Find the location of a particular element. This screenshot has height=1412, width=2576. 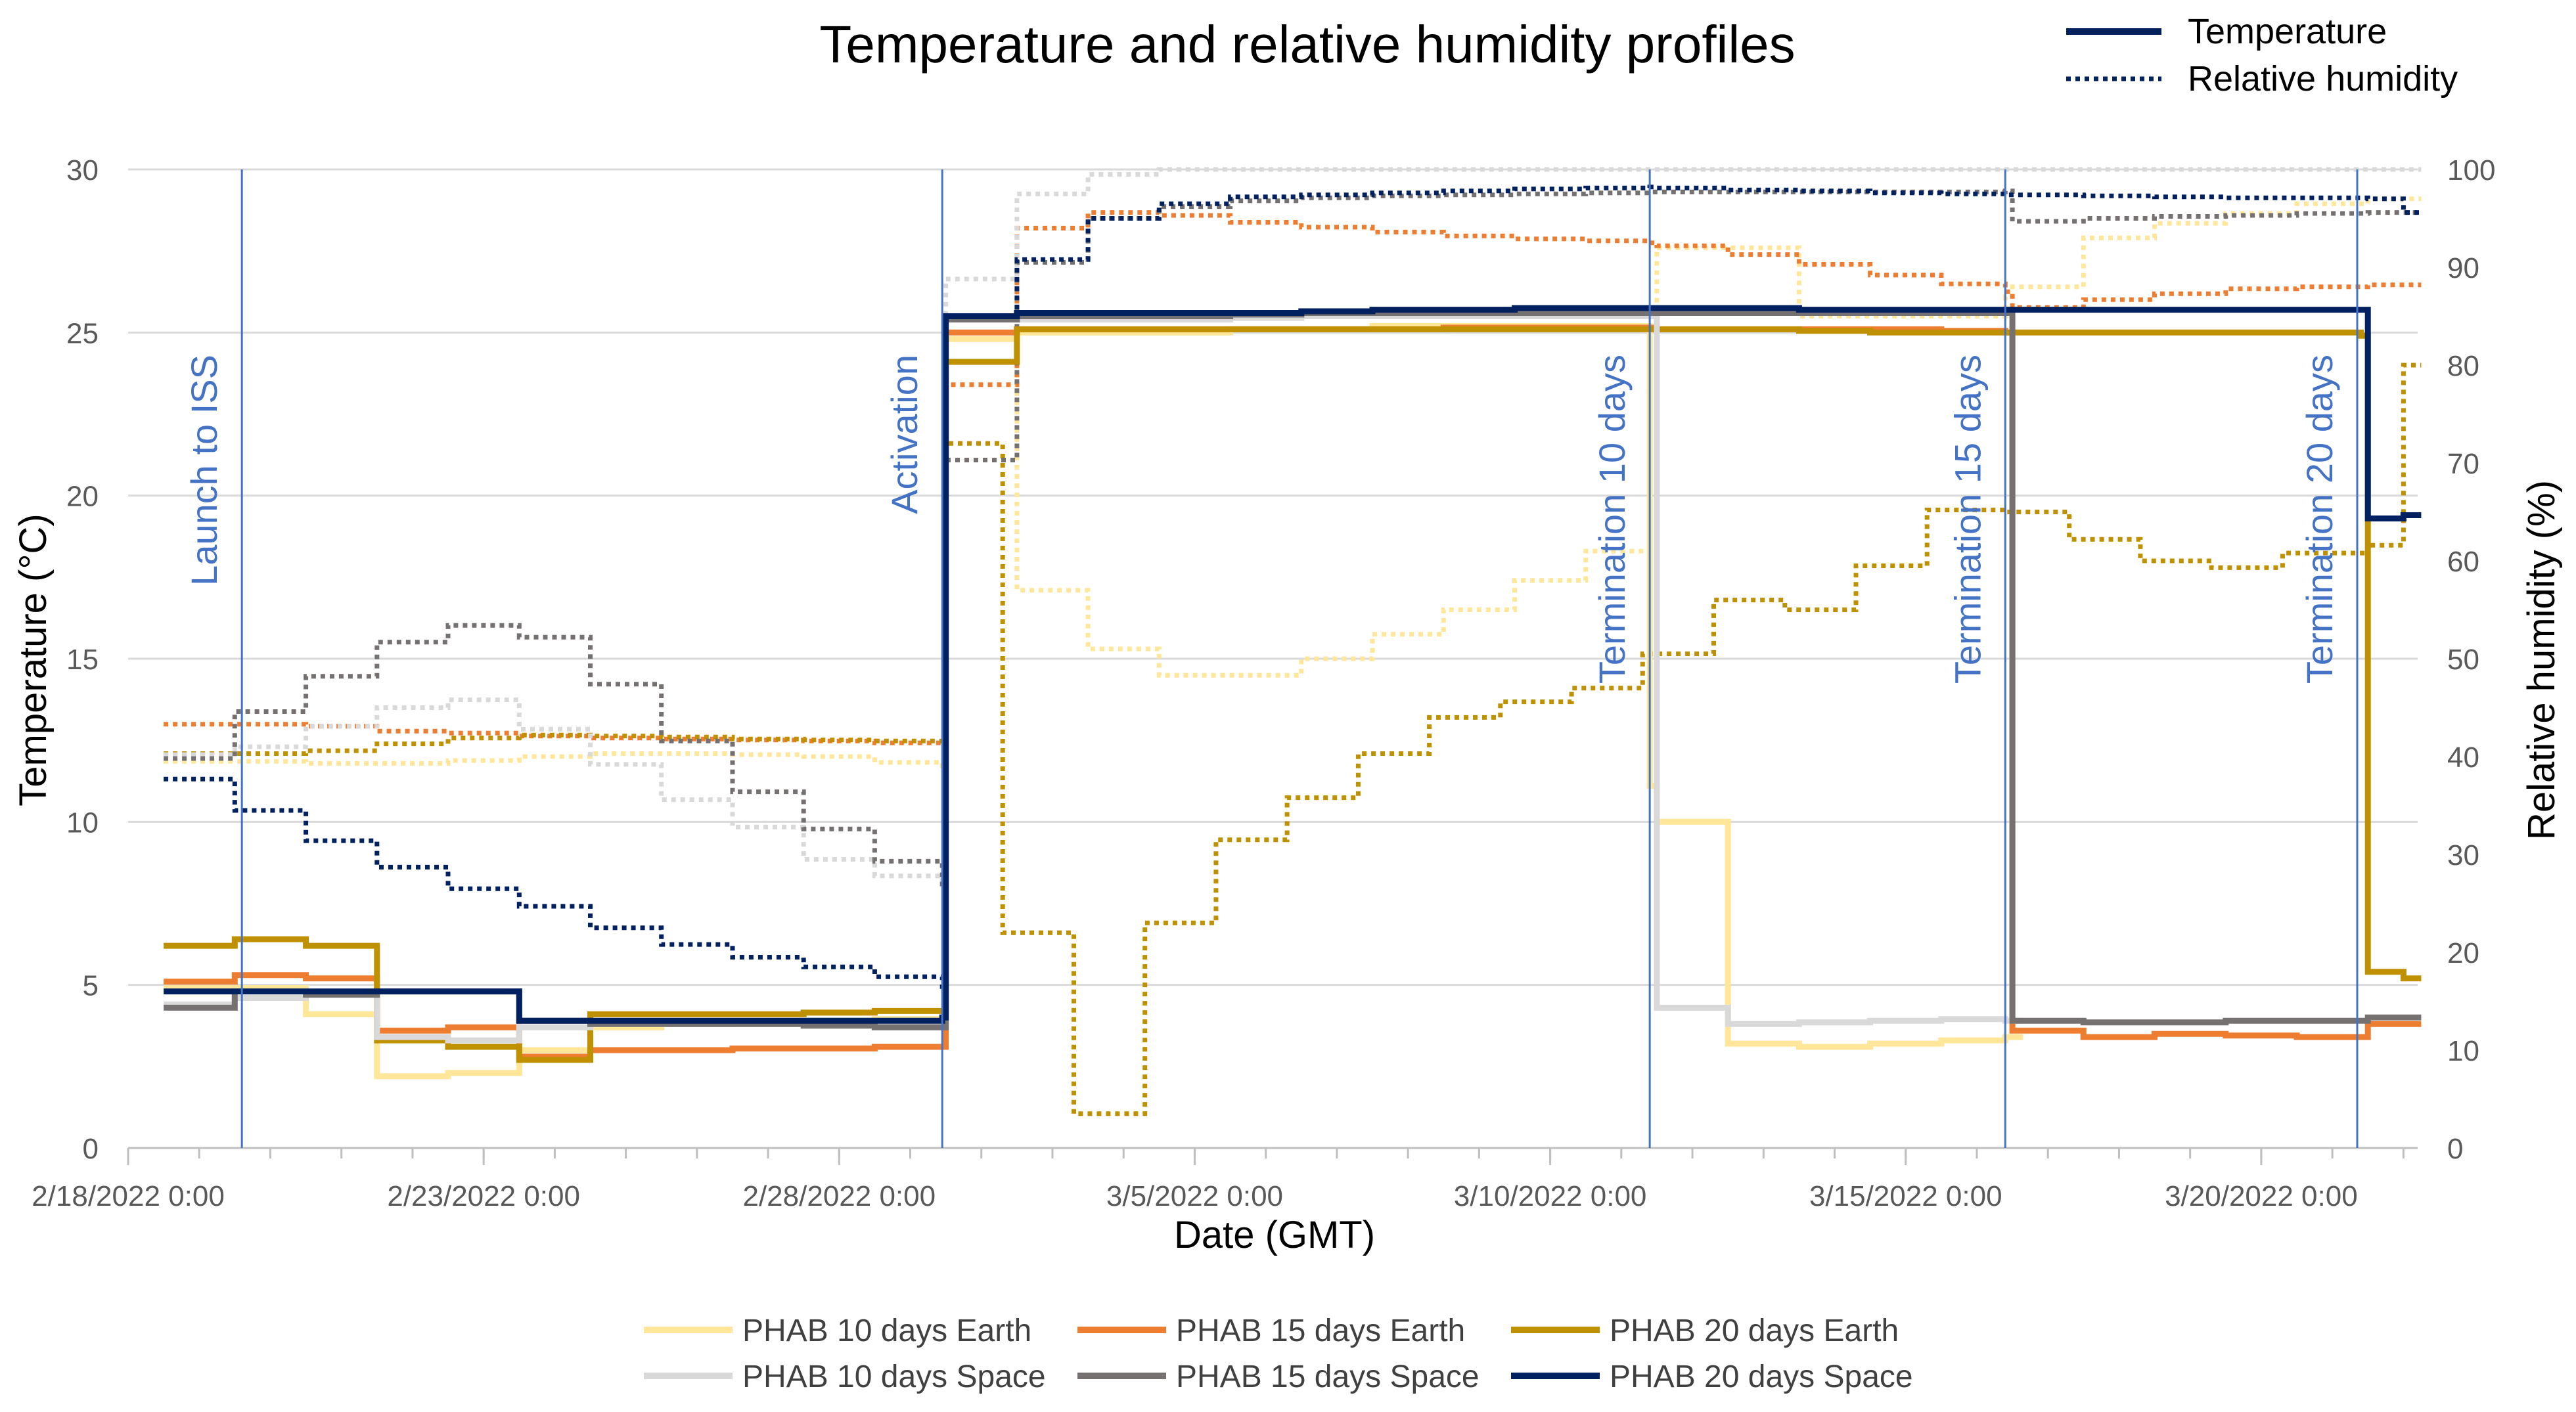

x-tick-label: 2/18/2022 0:00 is located at coordinates (128, 1196).